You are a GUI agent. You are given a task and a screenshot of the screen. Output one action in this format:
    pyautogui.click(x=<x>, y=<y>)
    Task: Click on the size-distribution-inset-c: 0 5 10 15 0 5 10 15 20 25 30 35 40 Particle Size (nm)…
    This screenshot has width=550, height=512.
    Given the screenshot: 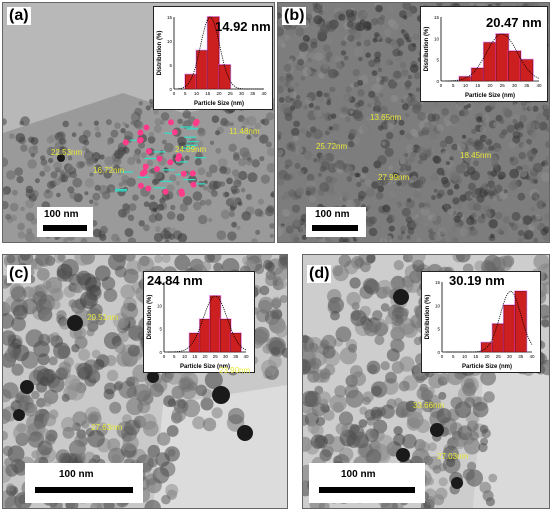 What is the action you would take?
    pyautogui.click(x=199, y=322)
    